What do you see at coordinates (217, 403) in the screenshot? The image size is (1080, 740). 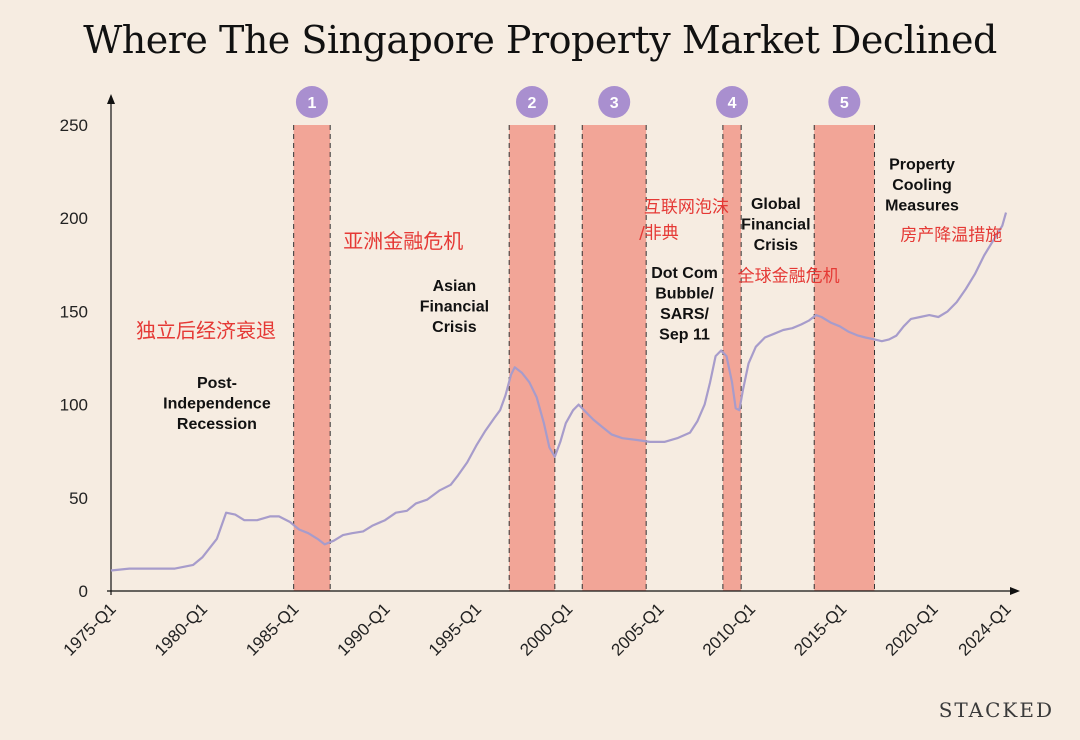 I see `annotation-english: Independence` at bounding box center [217, 403].